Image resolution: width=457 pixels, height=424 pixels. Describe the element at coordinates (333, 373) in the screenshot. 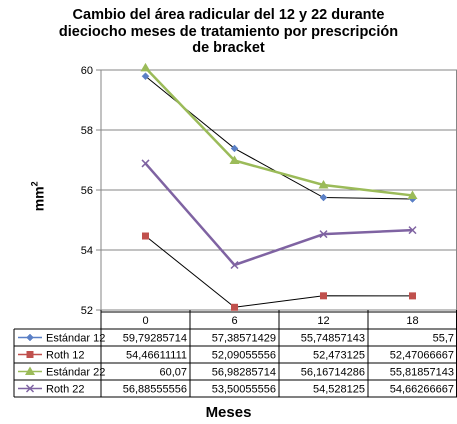

I see `data-label: 56,16714286` at that location.